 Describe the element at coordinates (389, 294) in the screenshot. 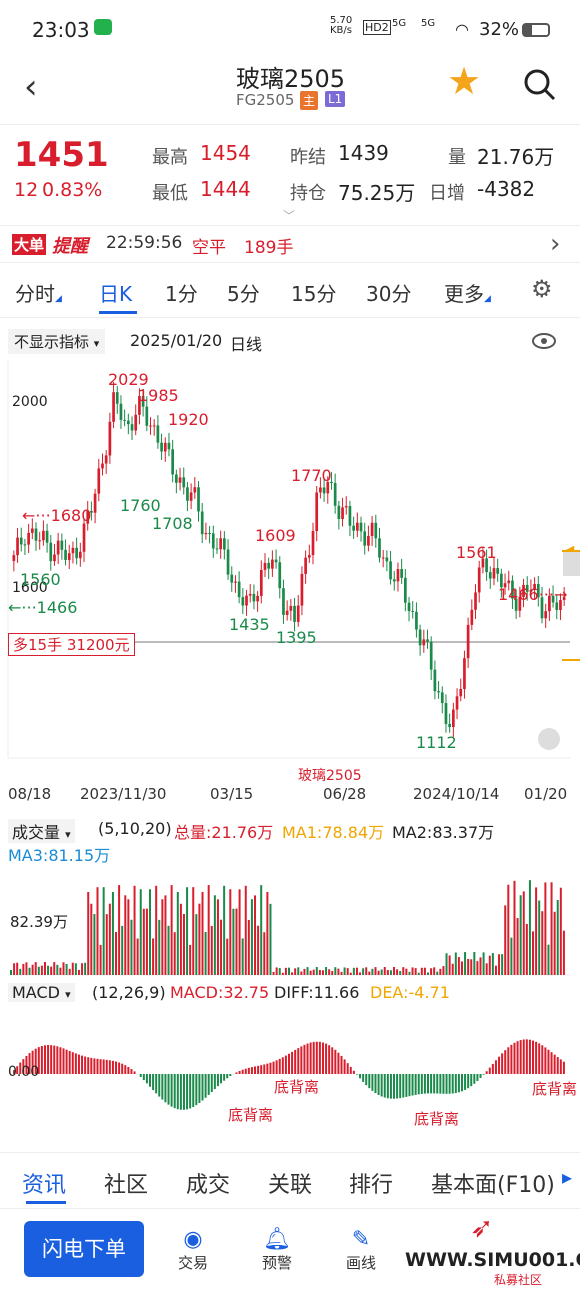

I see `tab-30min: 30分` at that location.